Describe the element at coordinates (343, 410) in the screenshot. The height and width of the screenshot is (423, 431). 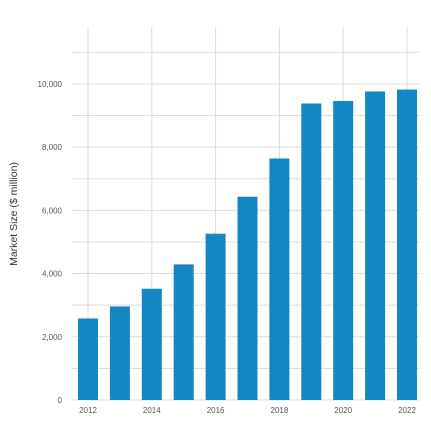
I see `x-tick-label: 2020` at that location.